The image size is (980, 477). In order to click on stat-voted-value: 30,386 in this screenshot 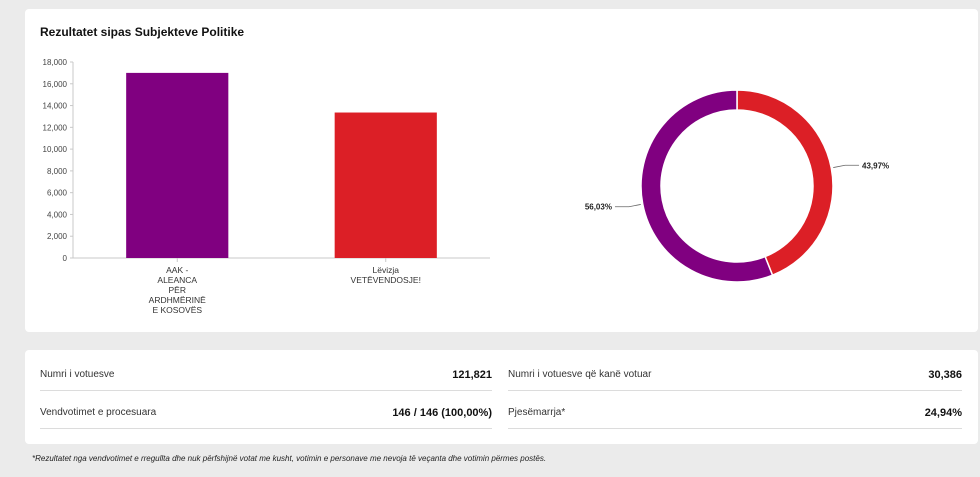, I will do `click(945, 374)`.